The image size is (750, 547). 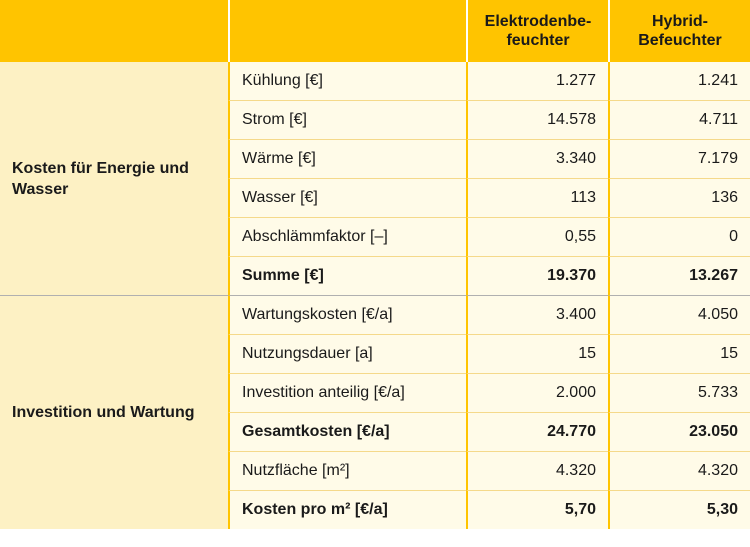 I want to click on row-value-elektroden: 14.578, so click(x=537, y=120).